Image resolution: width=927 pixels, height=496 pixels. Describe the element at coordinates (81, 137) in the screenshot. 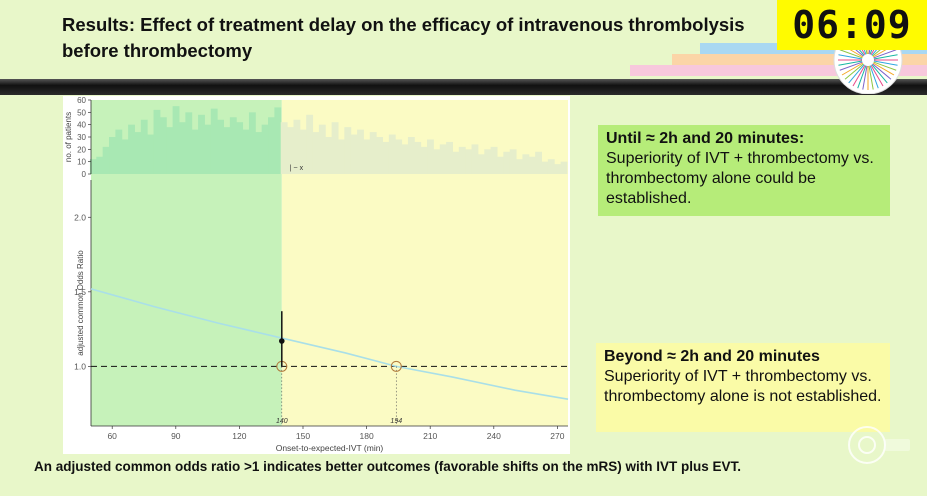

I see `histogram-y-tick-label: 30` at that location.